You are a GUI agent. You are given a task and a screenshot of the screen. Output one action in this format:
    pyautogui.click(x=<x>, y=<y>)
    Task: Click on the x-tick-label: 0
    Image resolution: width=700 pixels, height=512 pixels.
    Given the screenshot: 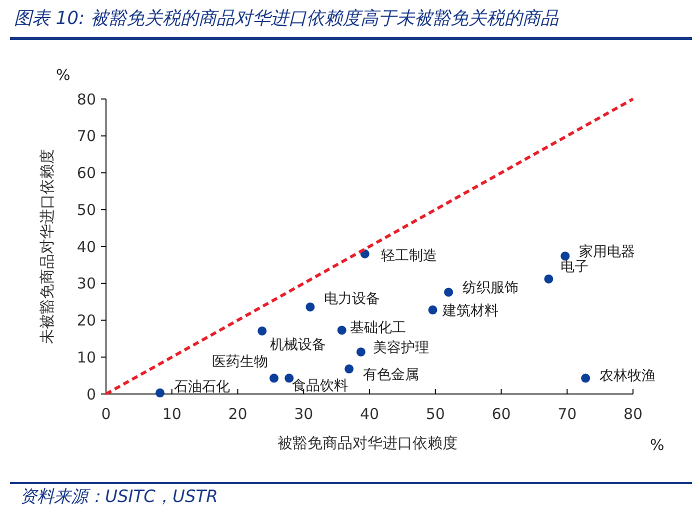 What is the action you would take?
    pyautogui.click(x=106, y=414)
    